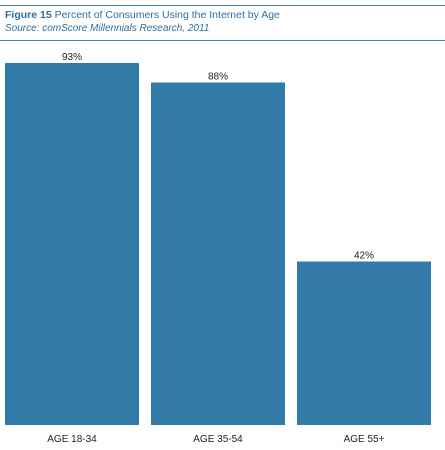 The image size is (445, 450). What do you see at coordinates (364, 256) in the screenshot?
I see `bar-value-label-3: 42%` at bounding box center [364, 256].